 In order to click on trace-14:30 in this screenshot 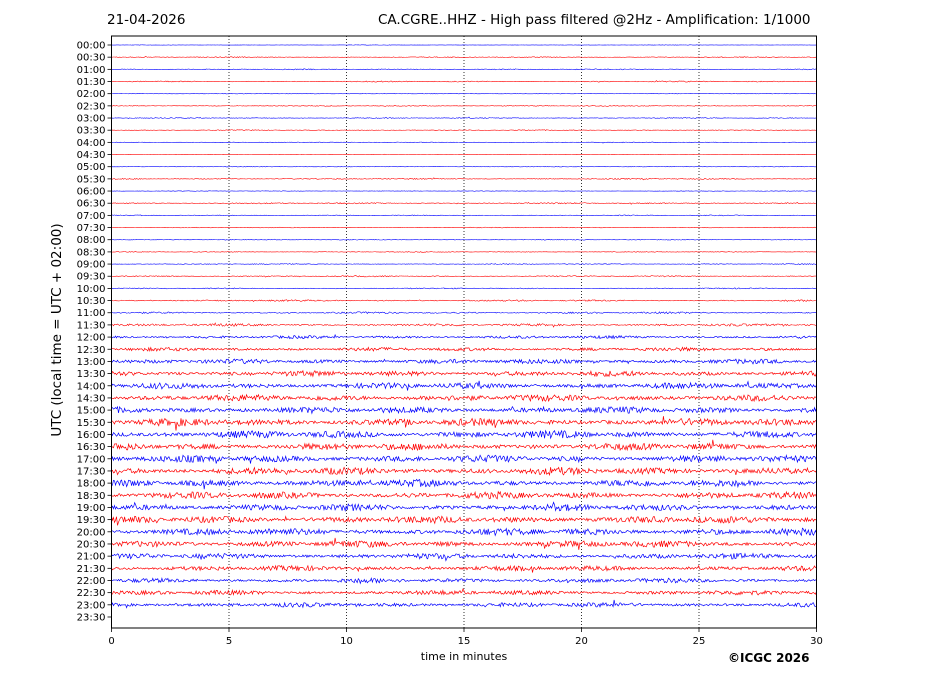, I will do `click(464, 398)`.